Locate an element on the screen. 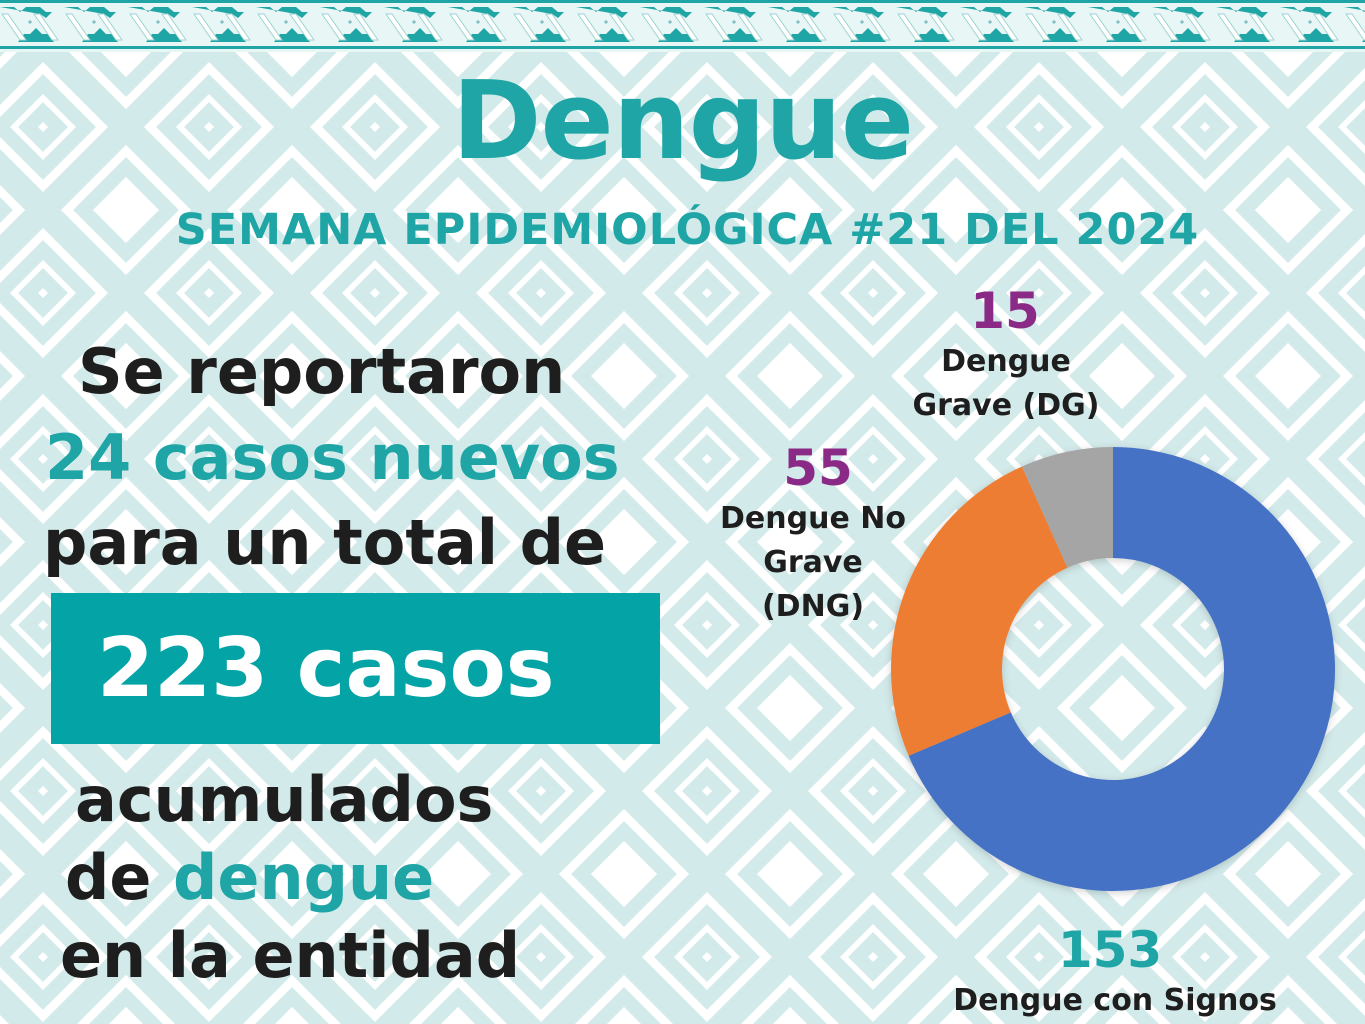 This screenshot has height=1024, width=1365. page-subtitle: SEMANA EPIDEMIOLÓGICA #21 DEL 2024 is located at coordinates (687, 230).